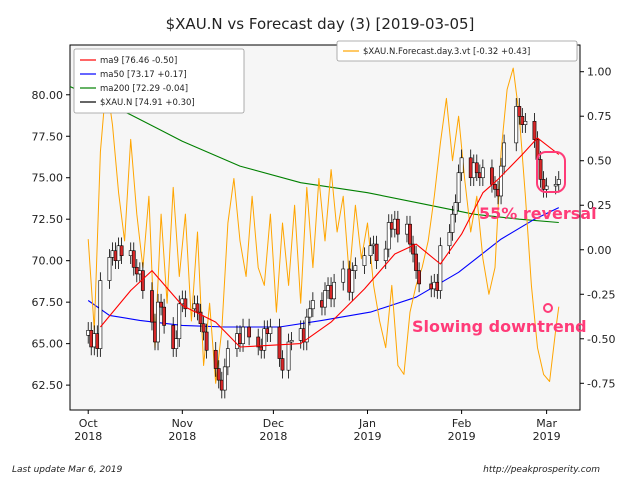 The image size is (640, 480). Describe the element at coordinates (48, 178) in the screenshot. I see `y-left-tick-label: 75.00` at that location.